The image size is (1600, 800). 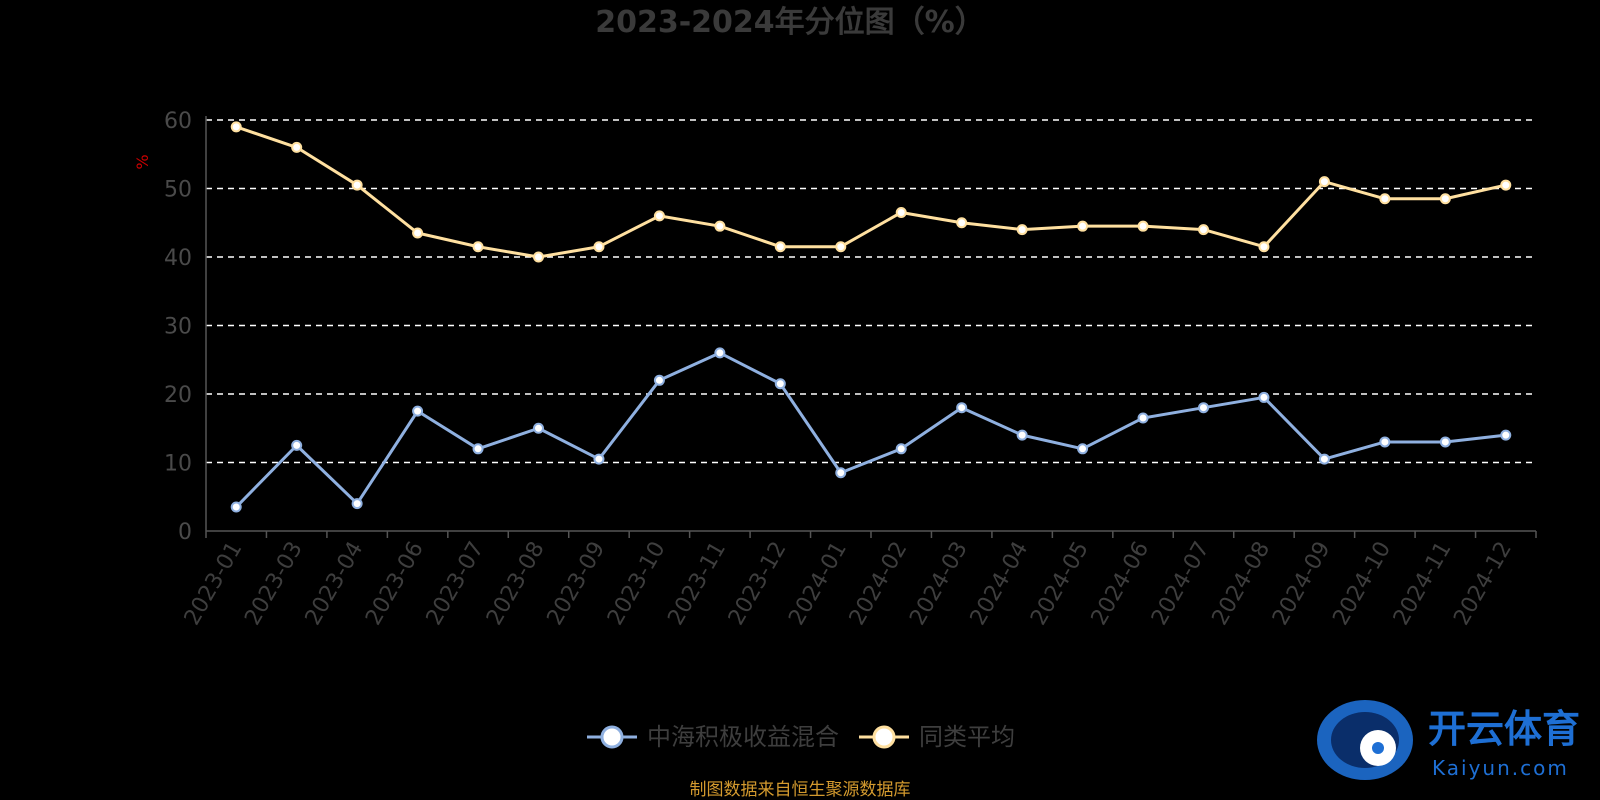 What do you see at coordinates (637, 584) in the screenshot?
I see `x-tick-label: 2023-10` at bounding box center [637, 584].